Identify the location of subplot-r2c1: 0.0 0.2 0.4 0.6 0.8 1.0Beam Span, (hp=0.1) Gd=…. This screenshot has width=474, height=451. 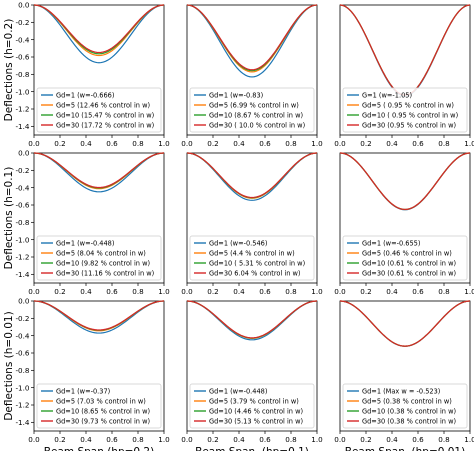
(252, 375).